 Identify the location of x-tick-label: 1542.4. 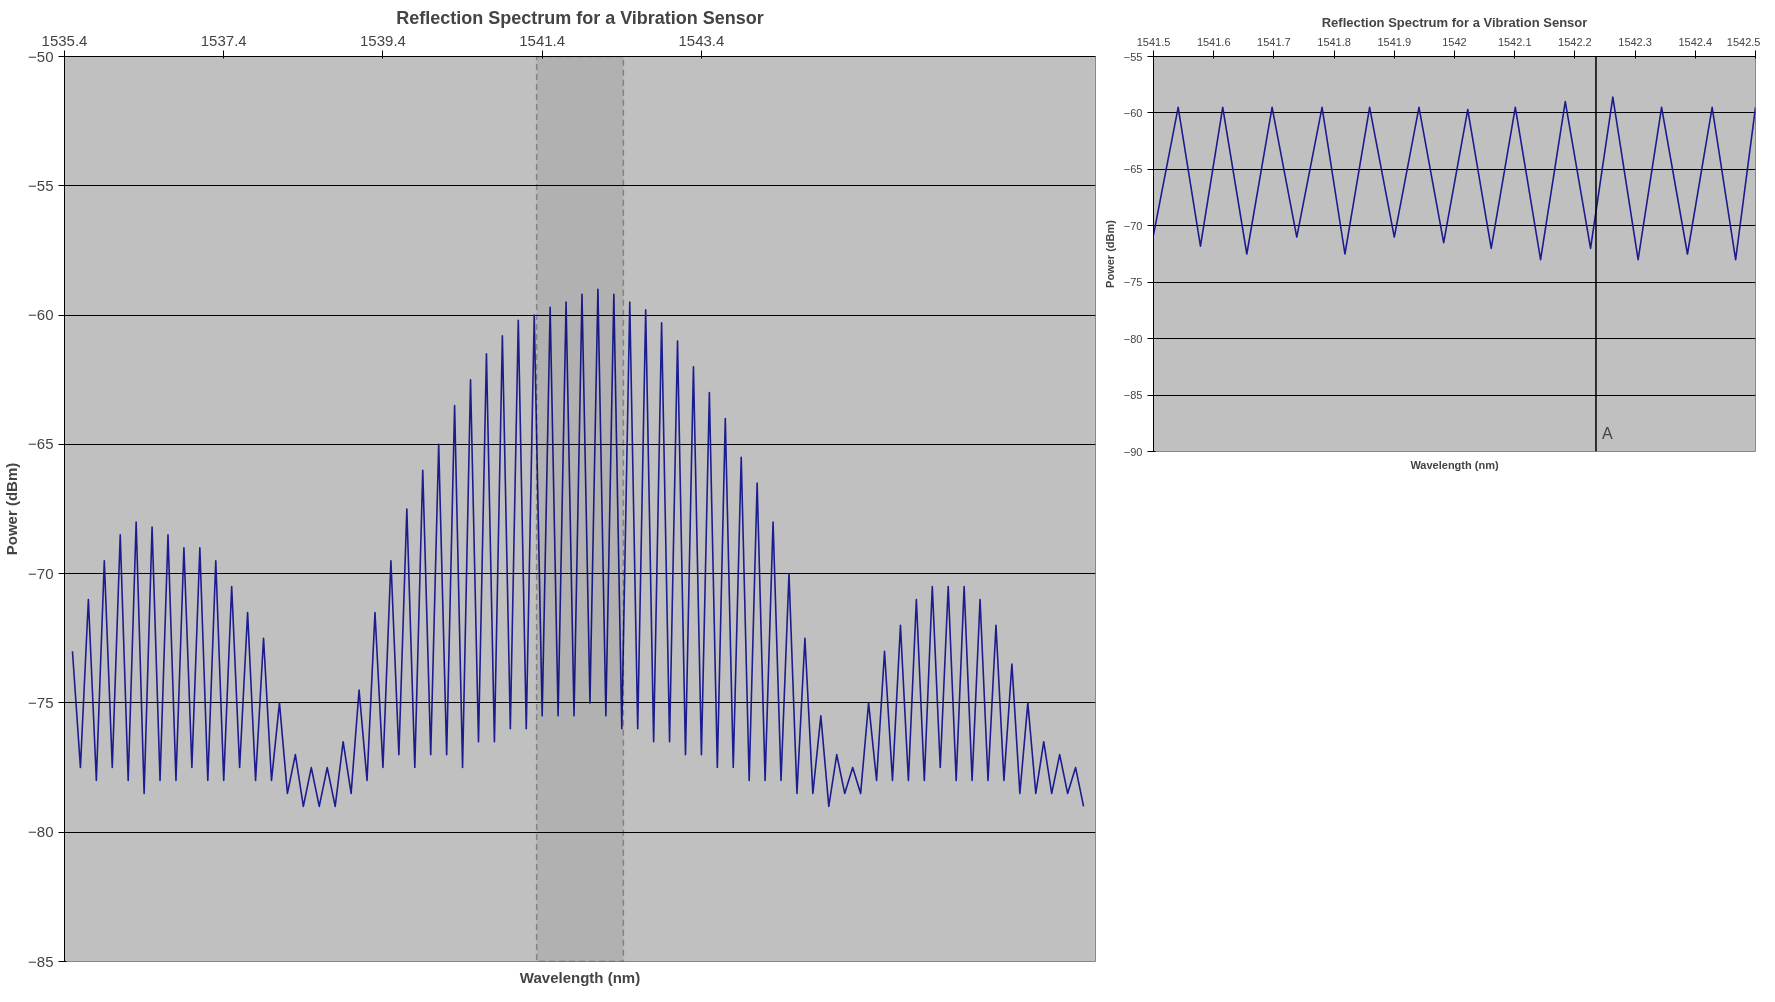
(1695, 41).